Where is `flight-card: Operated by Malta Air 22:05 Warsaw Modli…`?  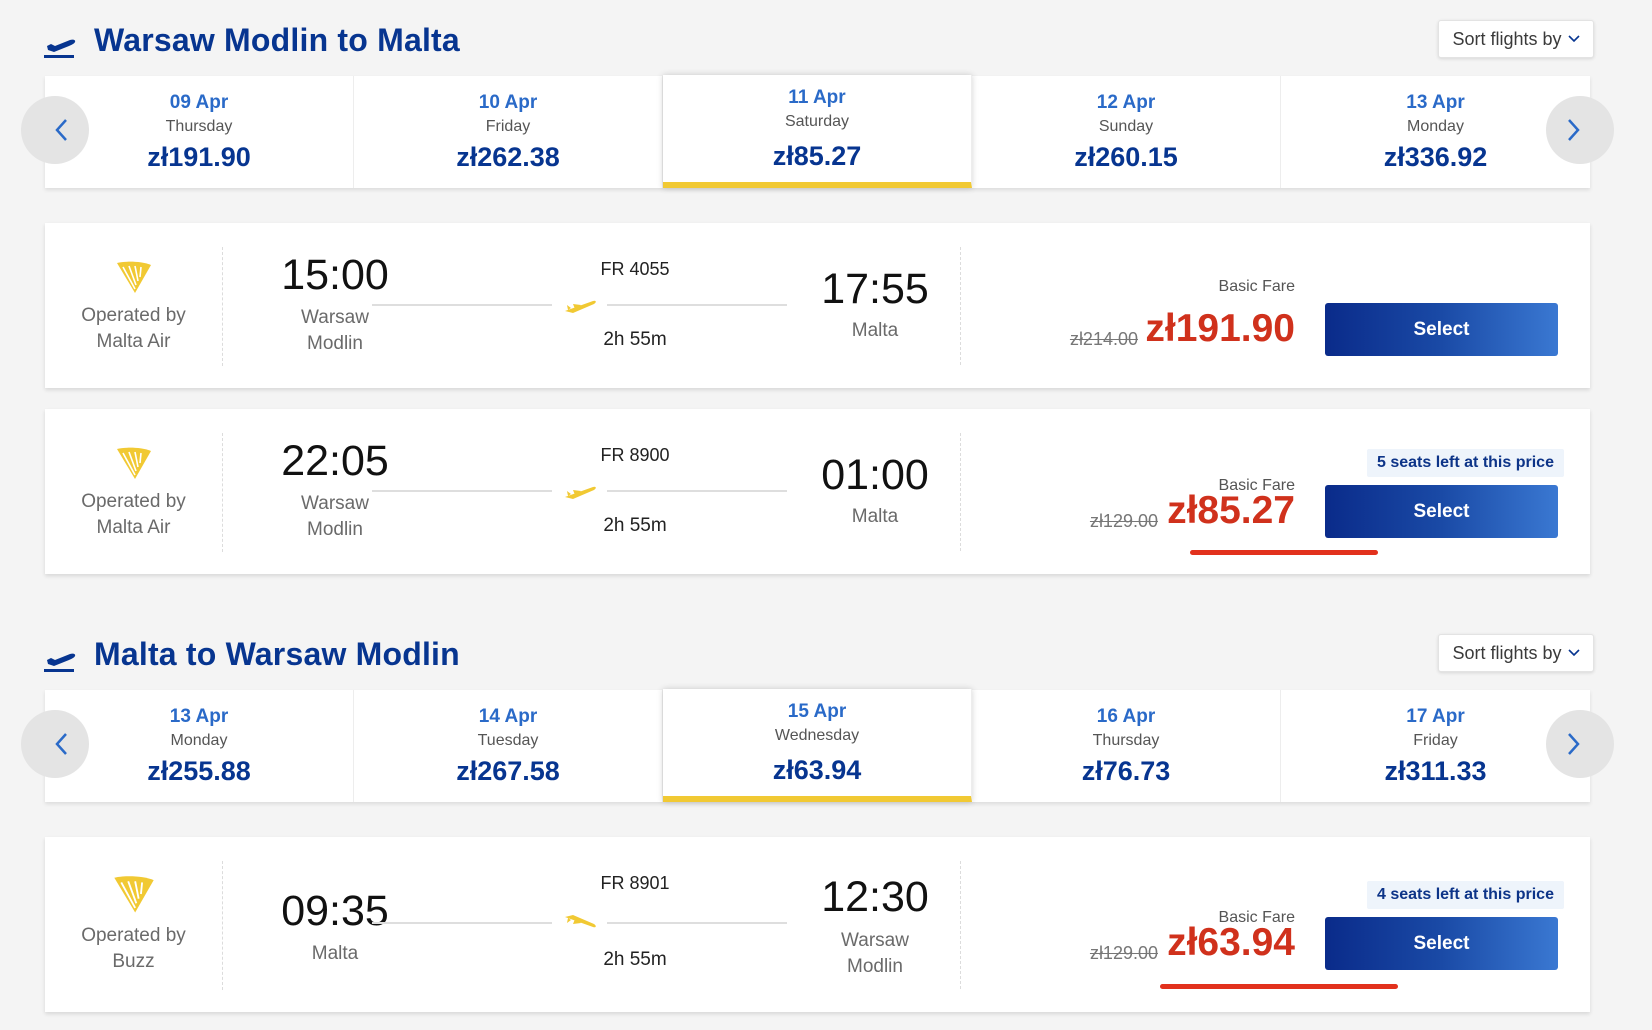
flight-card: Operated by Malta Air 22:05 Warsaw Modli… is located at coordinates (817, 491).